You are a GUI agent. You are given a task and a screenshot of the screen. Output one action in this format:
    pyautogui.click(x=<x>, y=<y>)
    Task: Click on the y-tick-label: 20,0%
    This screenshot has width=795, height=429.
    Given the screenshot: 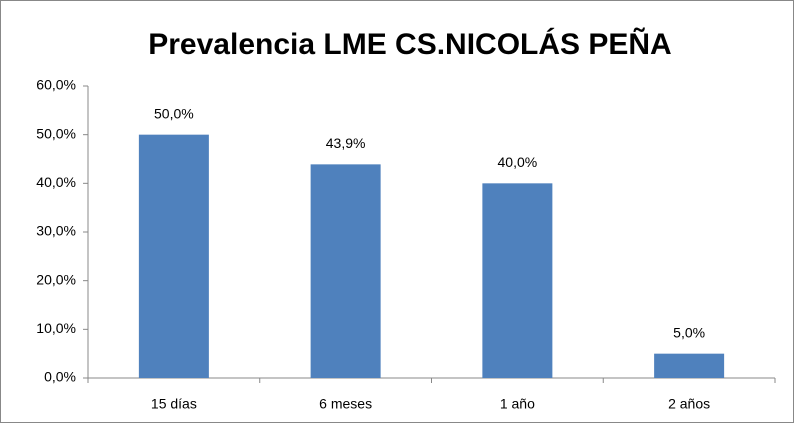 What is the action you would take?
    pyautogui.click(x=56, y=279)
    